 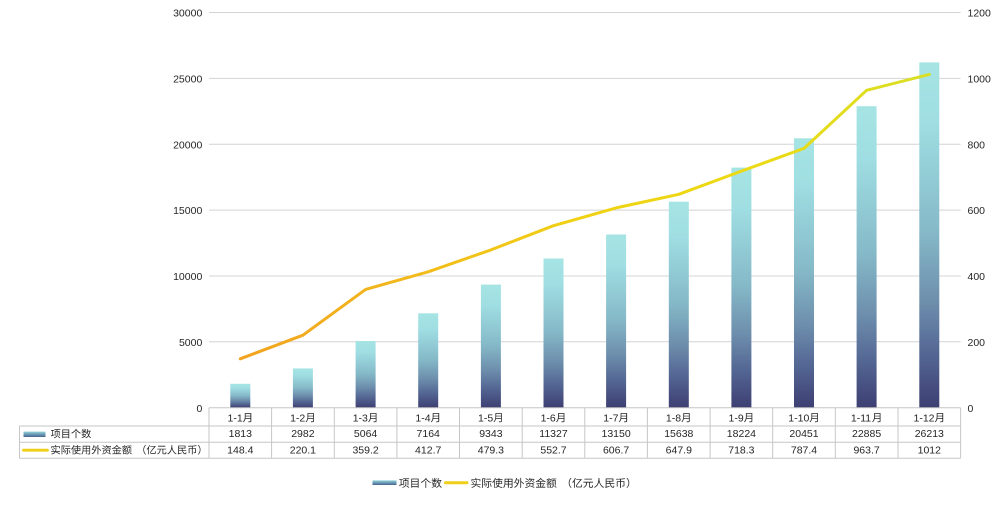 What do you see at coordinates (428, 451) in the screenshot?
I see `svg-text: 412.7` at bounding box center [428, 451].